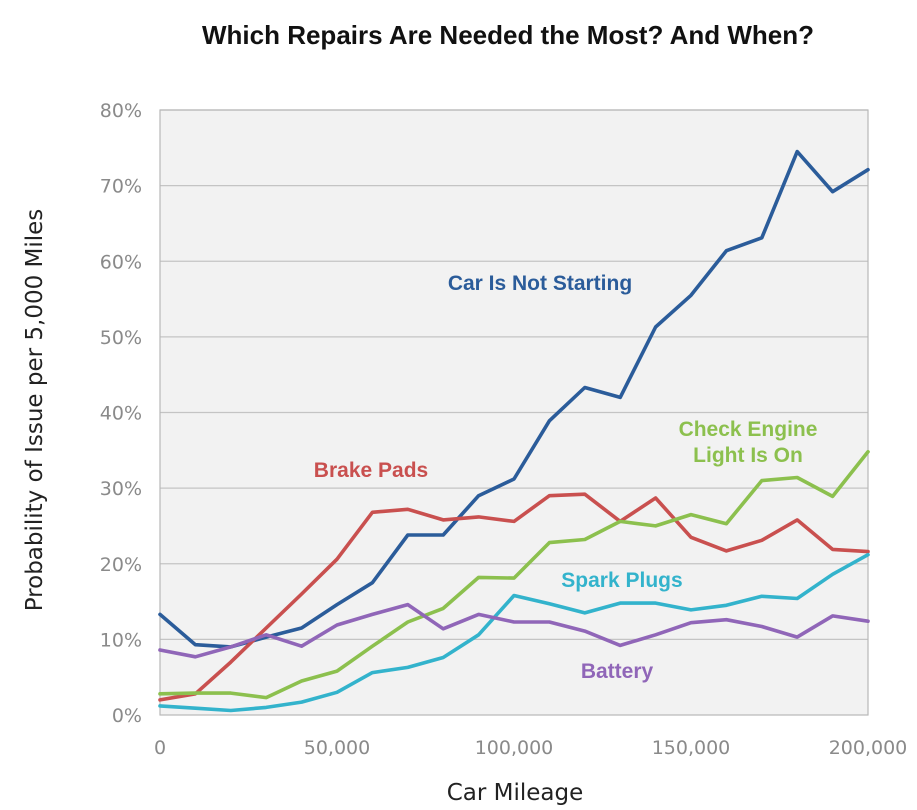  Describe the element at coordinates (371, 470) in the screenshot. I see `series-label-brake-pads: Brake Pads` at that location.